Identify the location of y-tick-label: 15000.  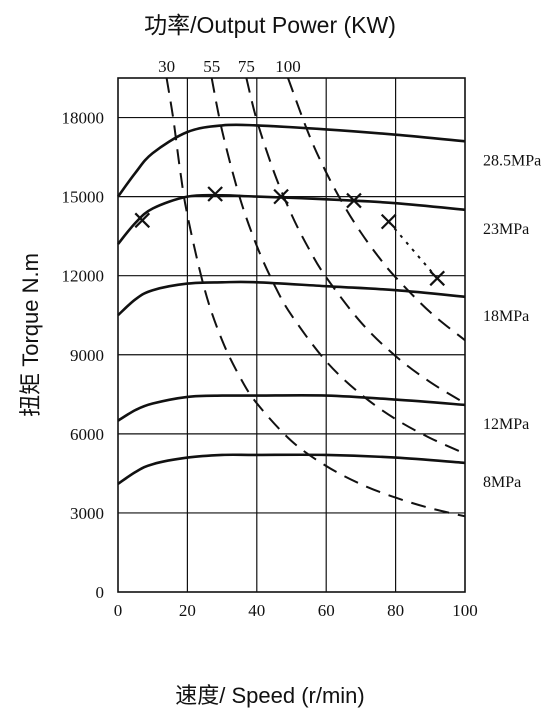
(83, 197).